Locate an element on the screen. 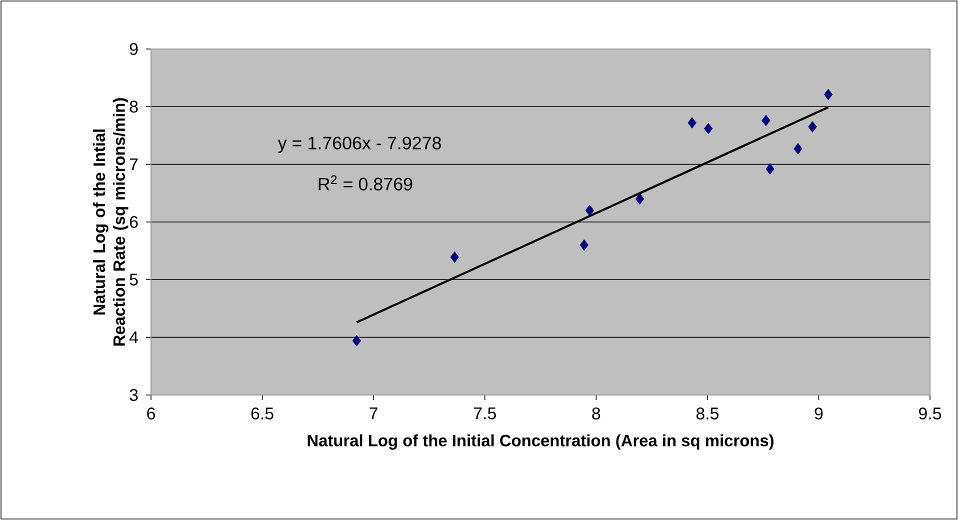 The height and width of the screenshot is (520, 958). y-tick-label: 7 is located at coordinates (134, 164).